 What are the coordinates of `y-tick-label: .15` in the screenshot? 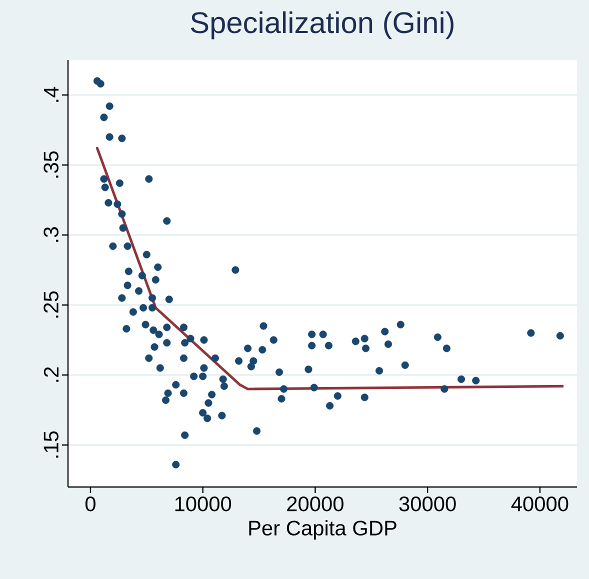 It's located at (51, 444).